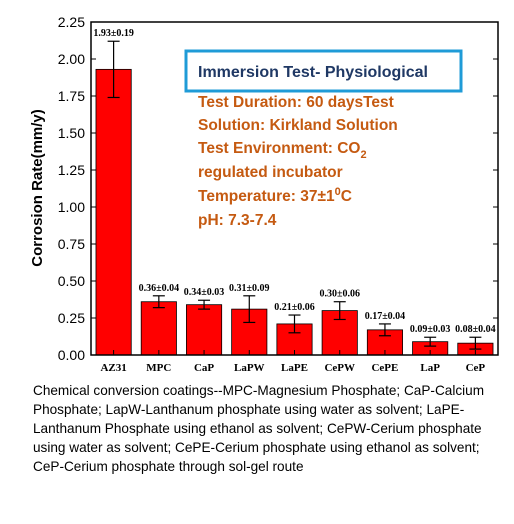  What do you see at coordinates (158, 368) in the screenshot?
I see `x-tick-label: MPC` at bounding box center [158, 368].